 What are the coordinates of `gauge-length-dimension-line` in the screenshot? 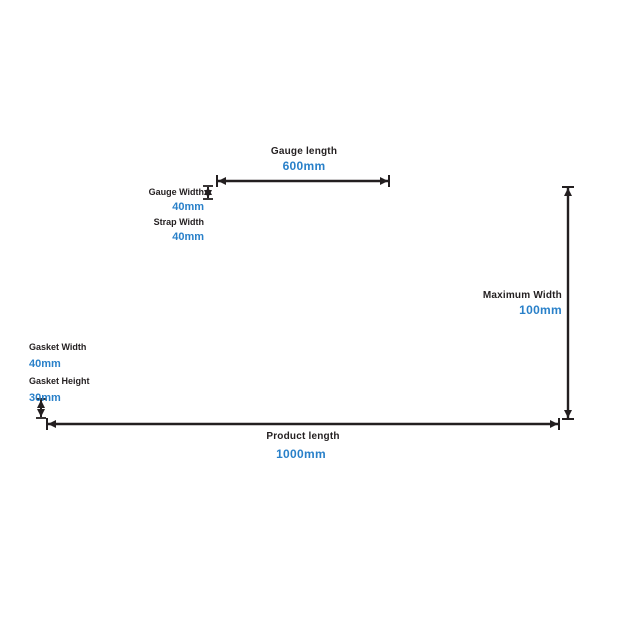 It's located at (303, 181).